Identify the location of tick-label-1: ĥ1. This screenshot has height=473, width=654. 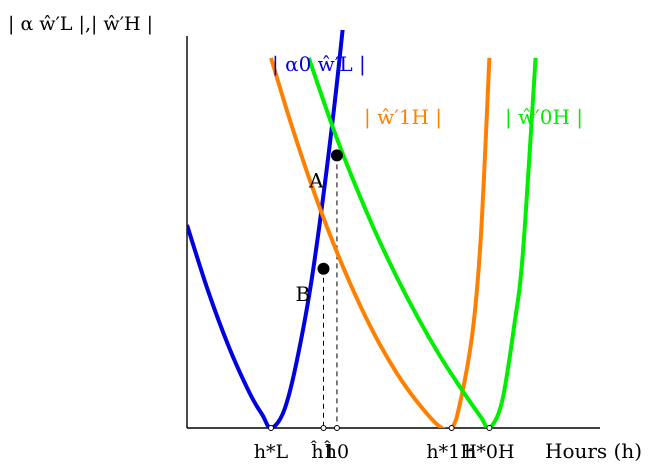
(322, 451).